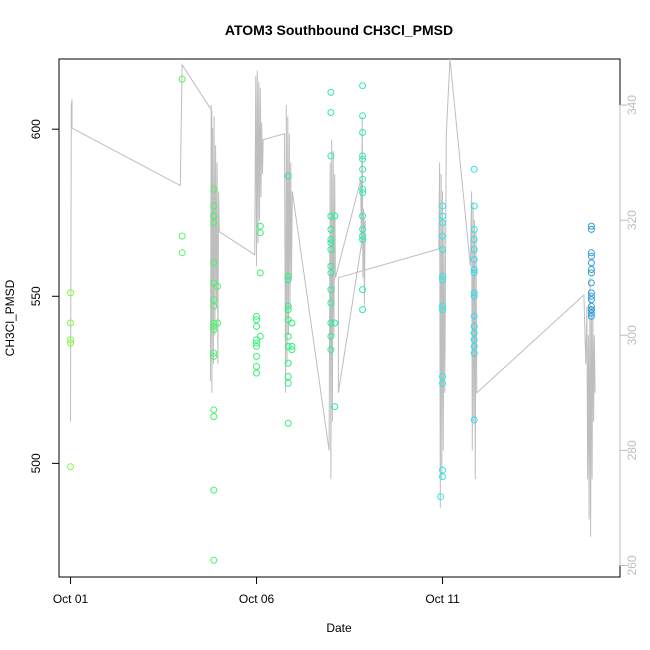  I want to click on x-tick-label: Oct 11, so click(442, 599).